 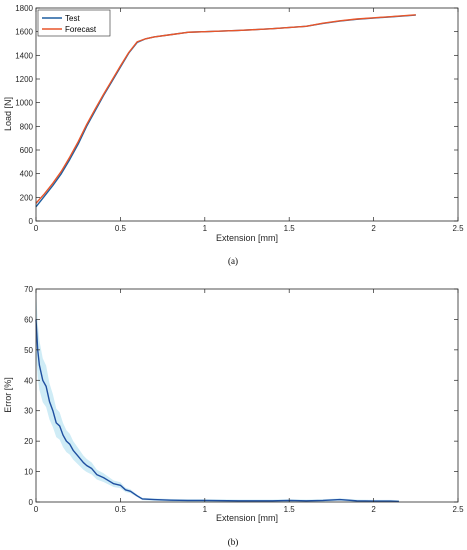 I want to click on y-tick-label: 70, so click(x=28, y=289).